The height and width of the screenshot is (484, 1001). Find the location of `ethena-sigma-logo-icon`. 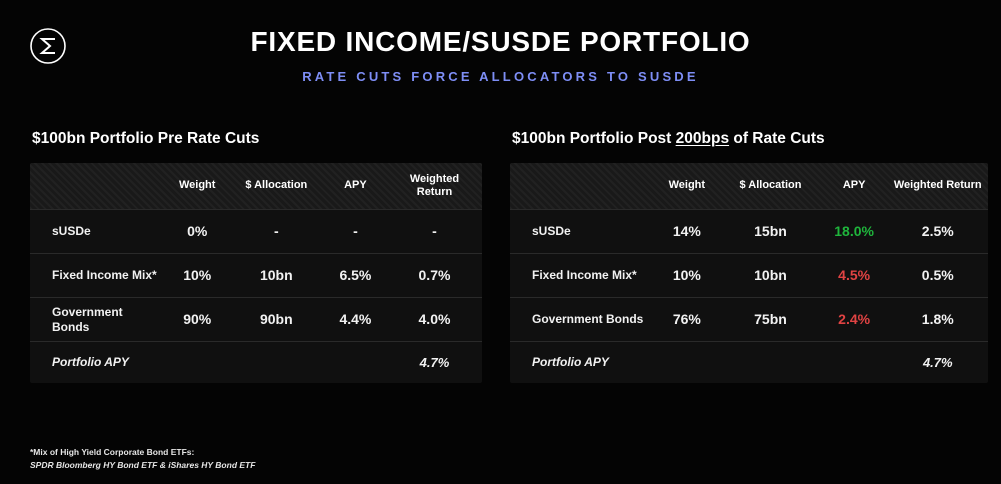

ethena-sigma-logo-icon is located at coordinates (48, 46).